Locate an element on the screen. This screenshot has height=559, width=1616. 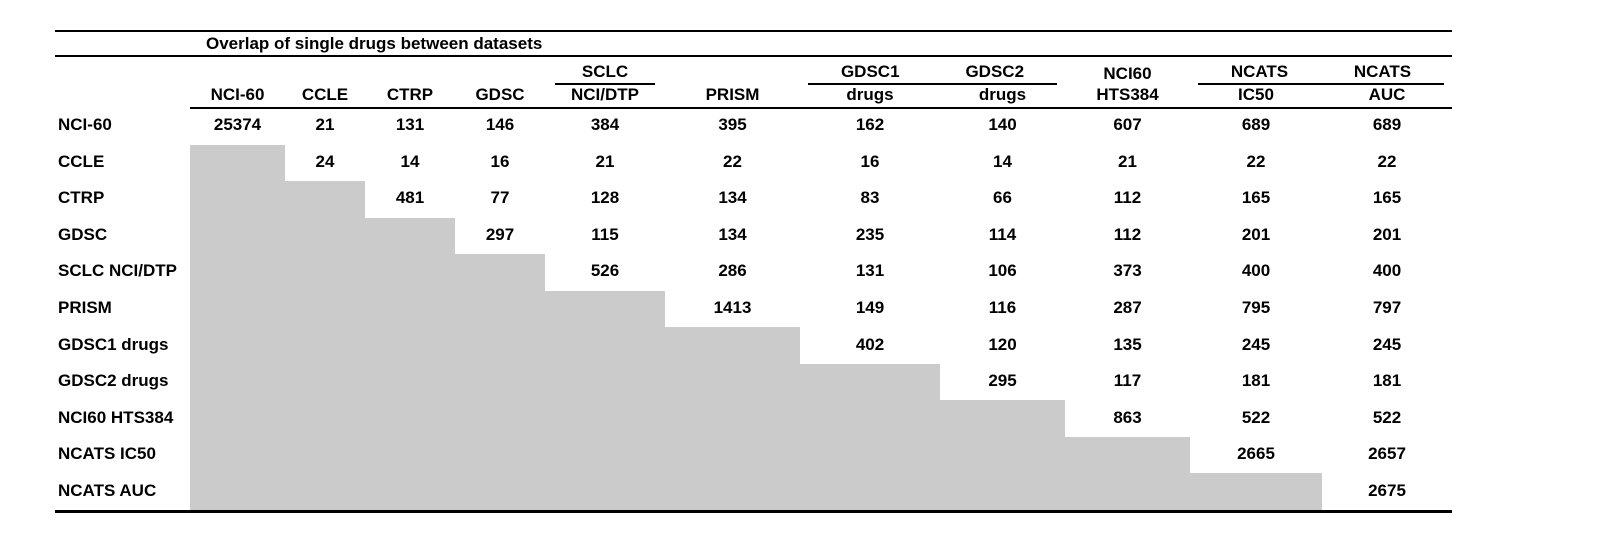
overlap-value-cell: 14 is located at coordinates (1002, 161).